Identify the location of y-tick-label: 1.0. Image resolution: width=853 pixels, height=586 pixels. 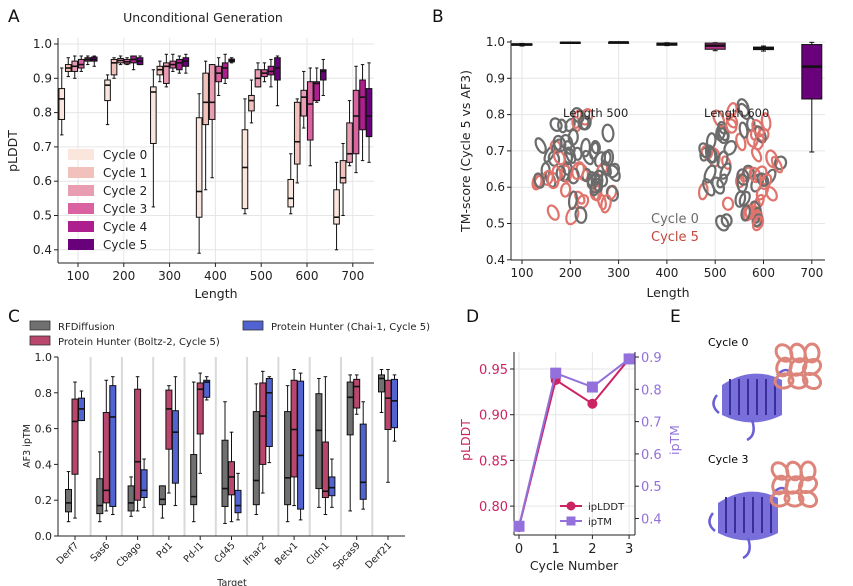
(44, 357).